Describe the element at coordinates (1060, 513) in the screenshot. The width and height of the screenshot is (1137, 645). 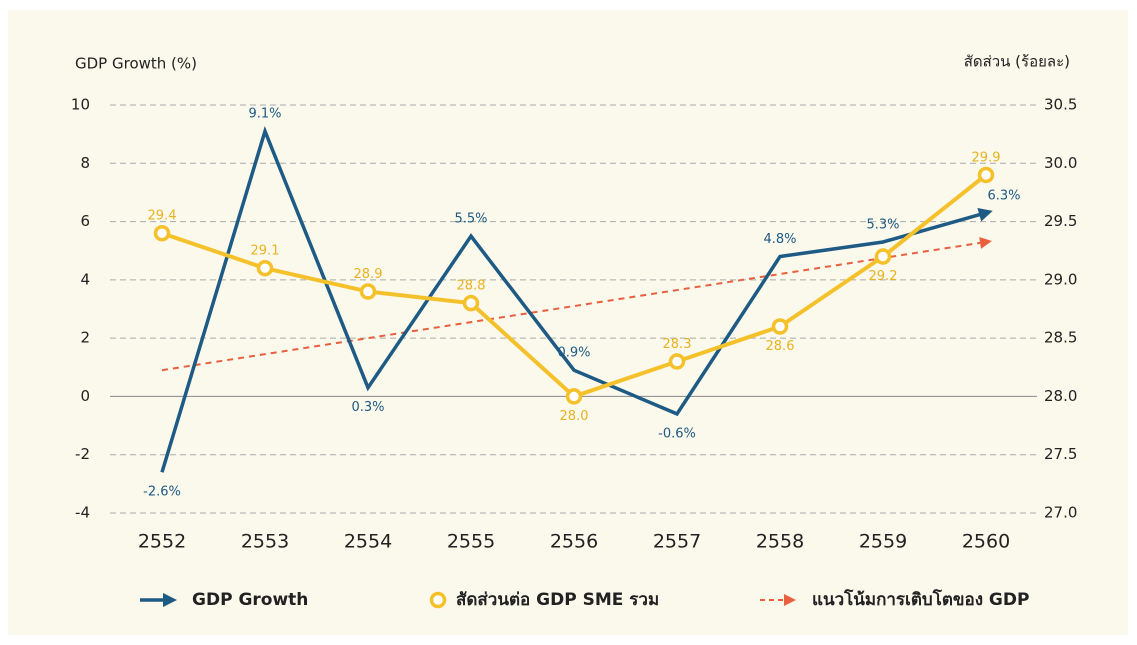
I see `y2-tick-label: 27.0` at that location.